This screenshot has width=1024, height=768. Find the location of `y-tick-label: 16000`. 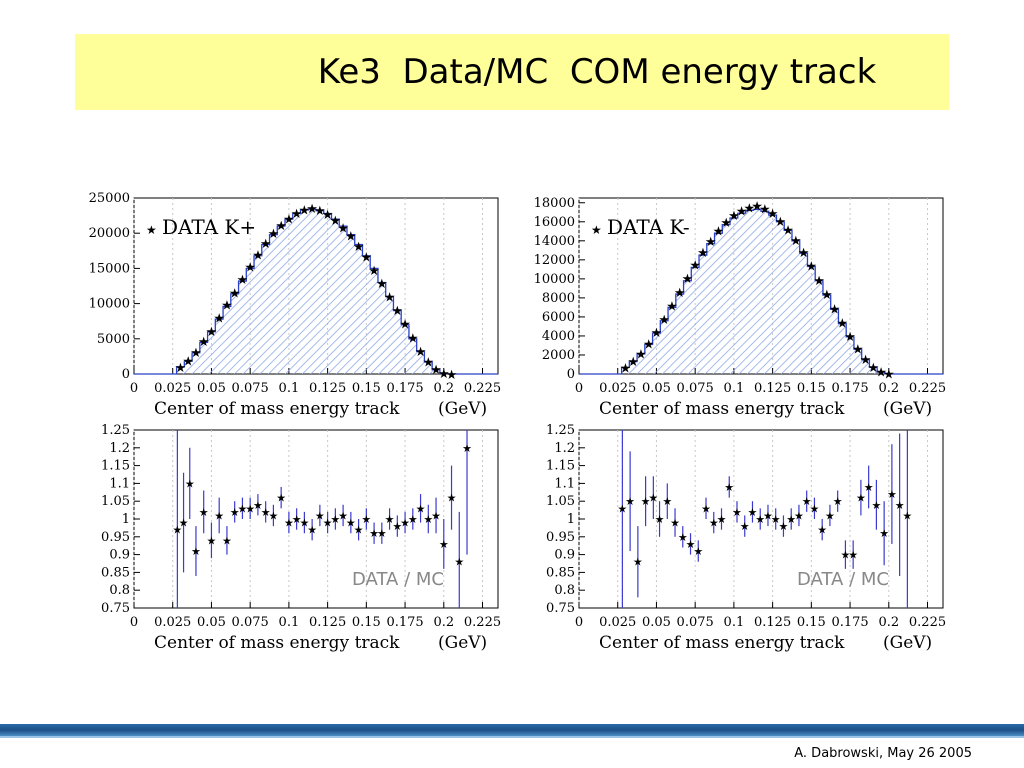

y-tick-label: 16000 is located at coordinates (554, 222).